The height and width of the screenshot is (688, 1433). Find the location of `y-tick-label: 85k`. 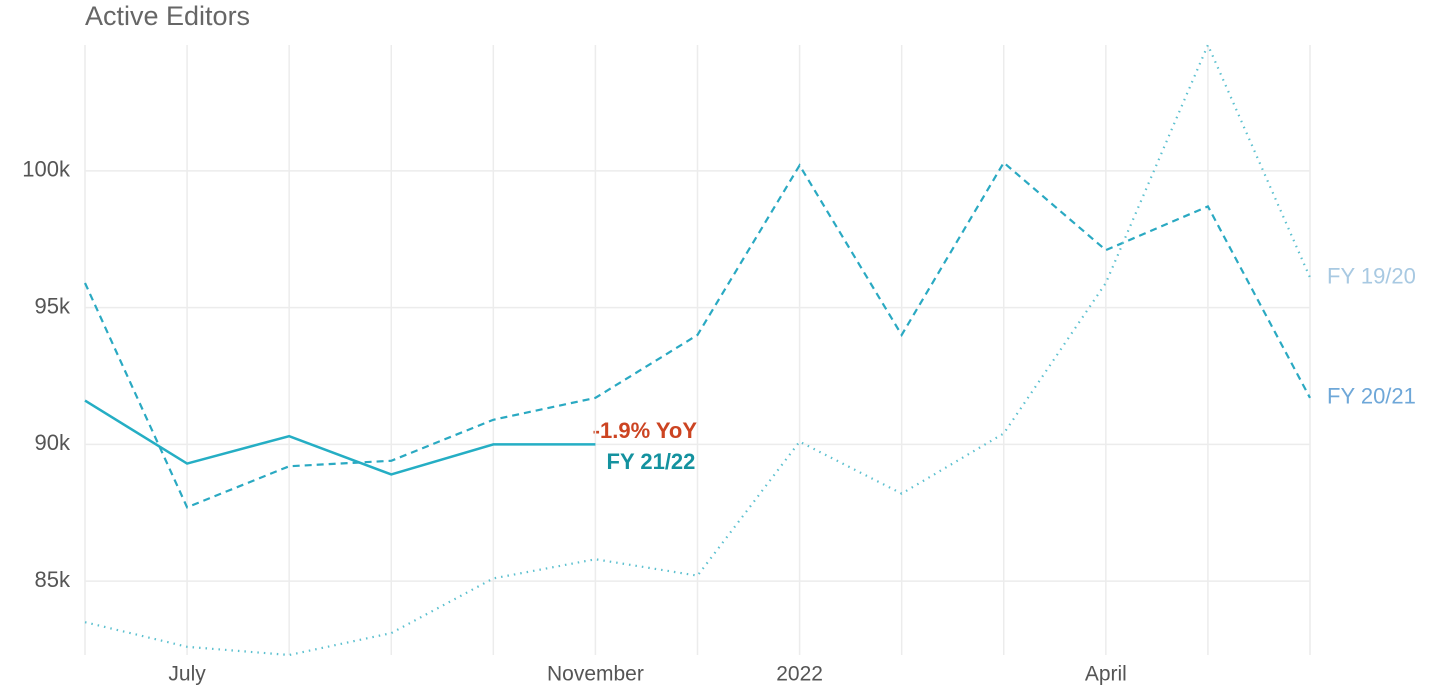

y-tick-label: 85k is located at coordinates (53, 579).